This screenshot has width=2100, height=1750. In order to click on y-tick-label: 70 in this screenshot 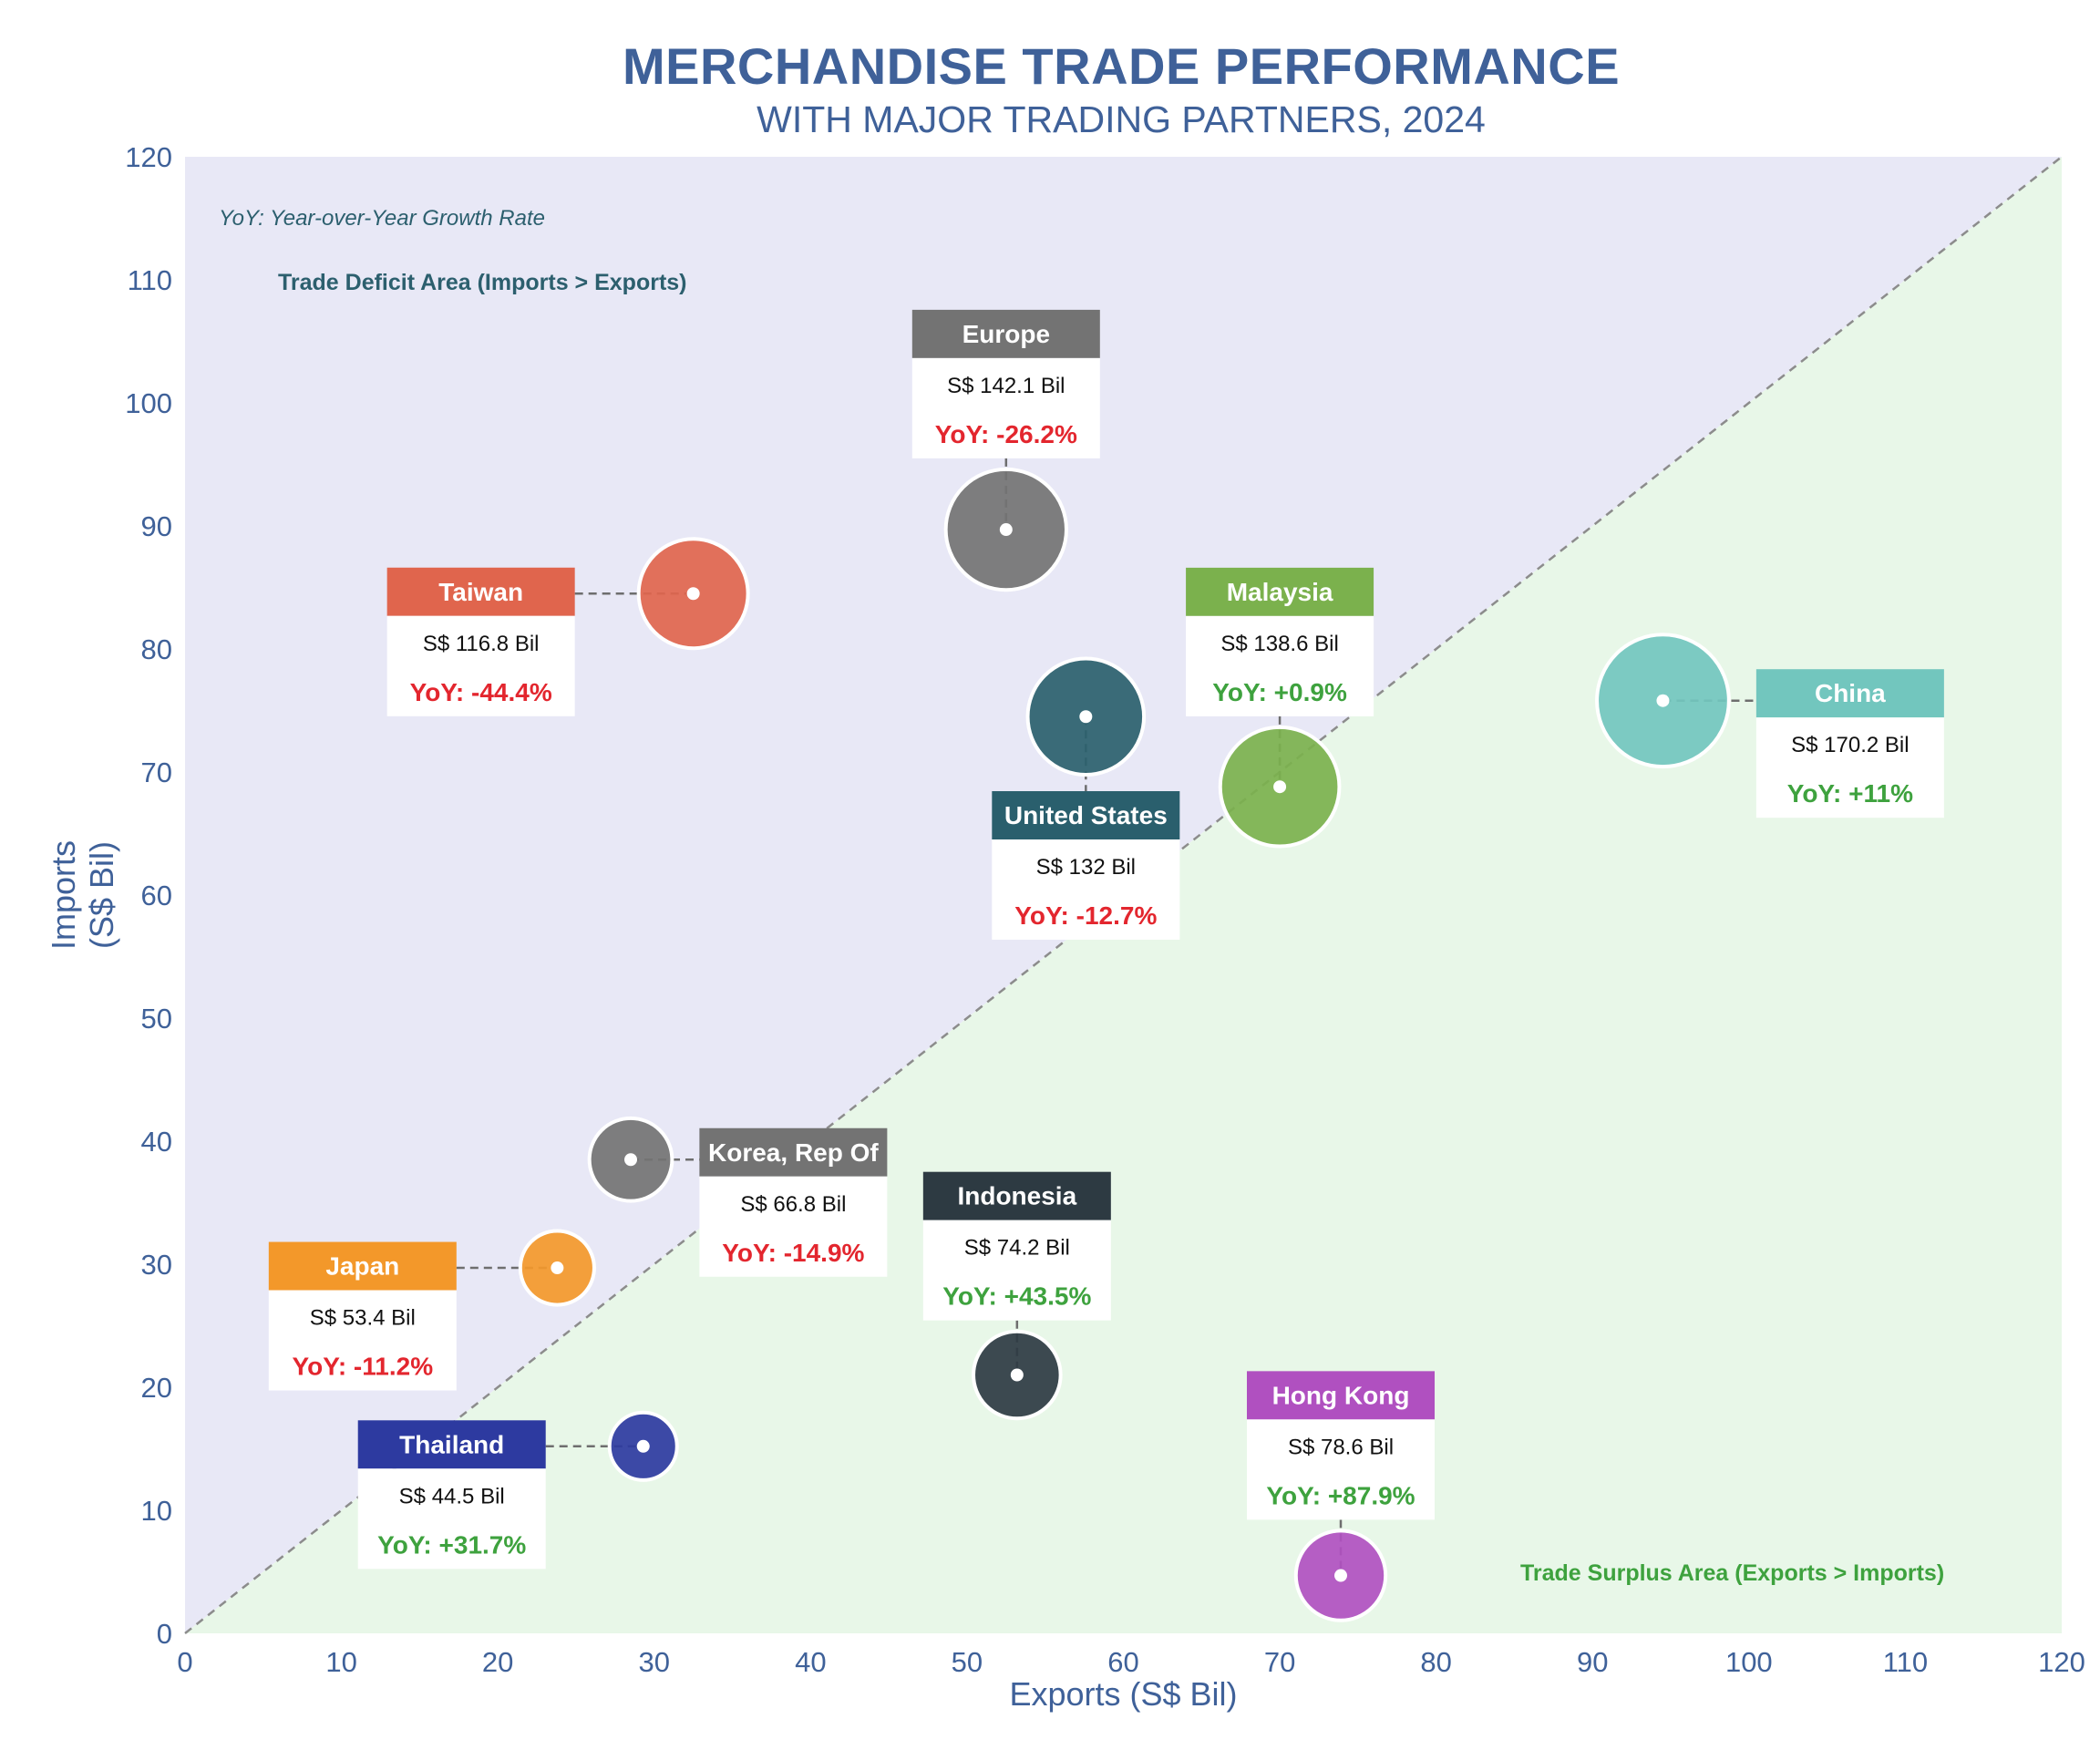, I will do `click(156, 773)`.